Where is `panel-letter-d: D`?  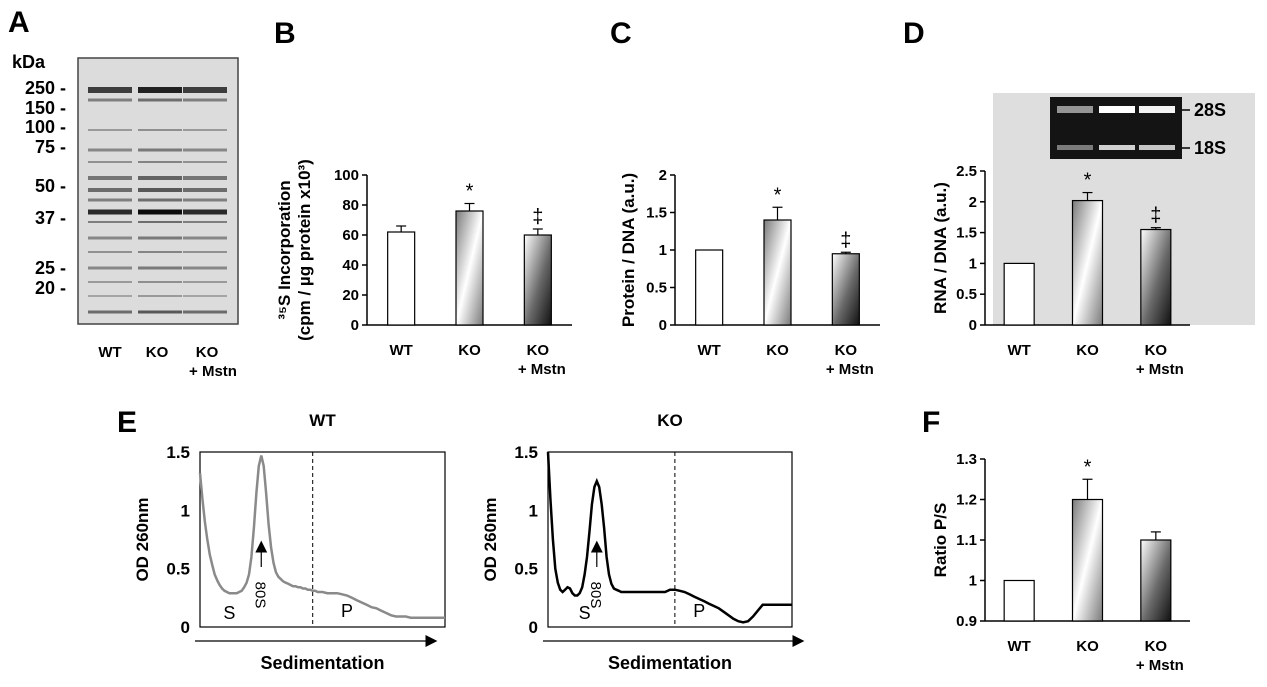 panel-letter-d: D is located at coordinates (914, 33).